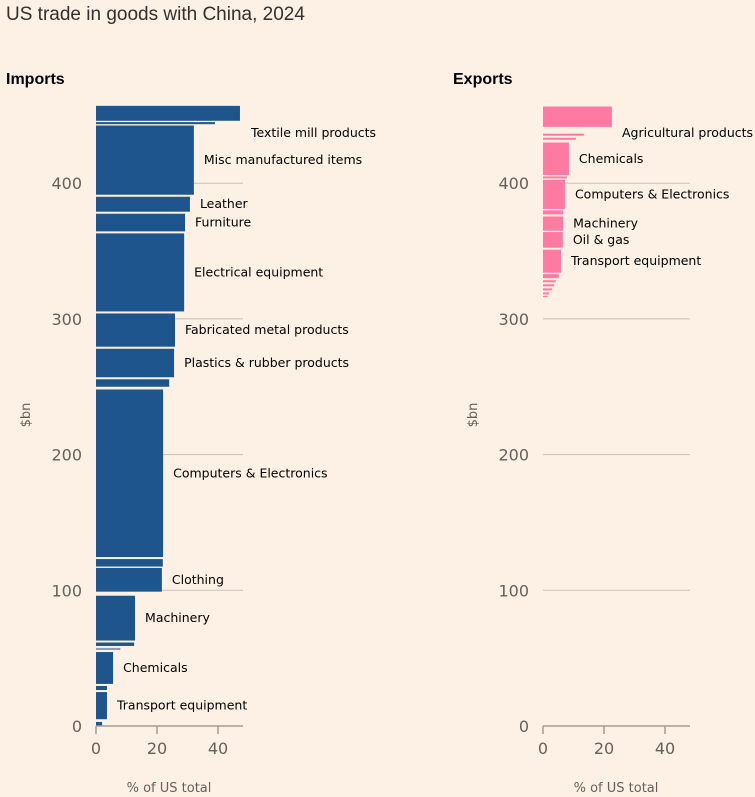 This screenshot has width=755, height=797. What do you see at coordinates (652, 193) in the screenshot?
I see `exports-segment-label: Computers & Electronics` at bounding box center [652, 193].